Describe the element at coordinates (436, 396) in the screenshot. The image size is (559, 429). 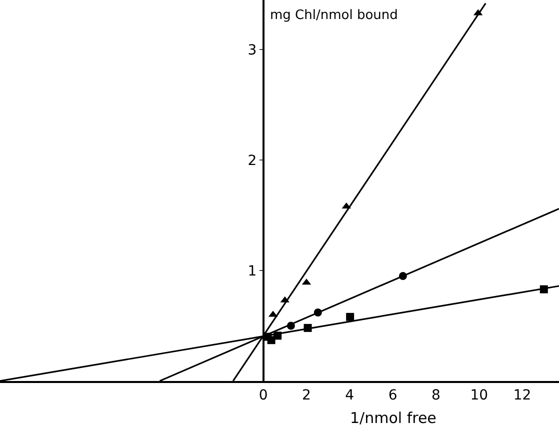
I see `x-tick-label: 8` at that location.